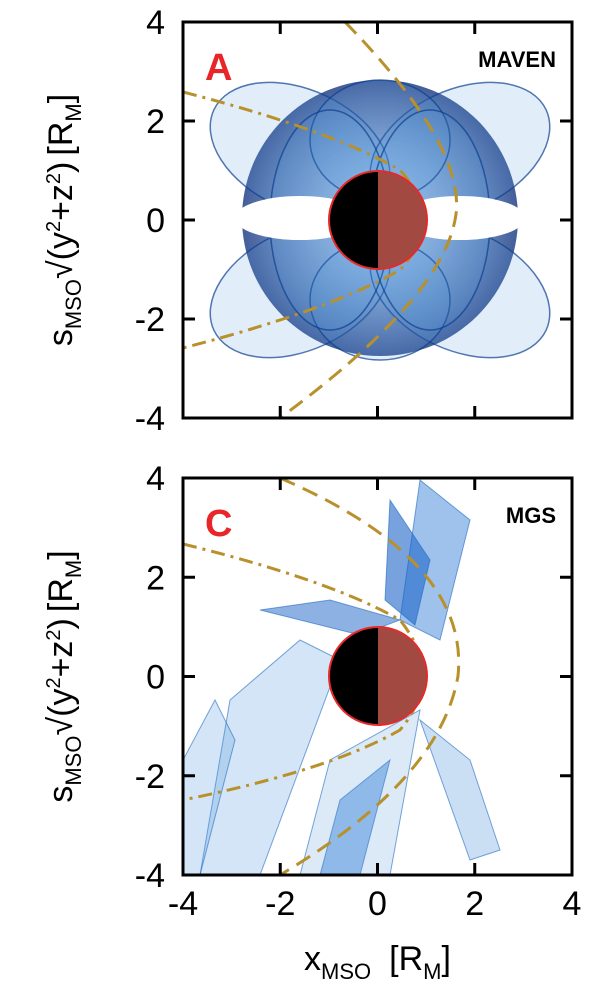 The image size is (589, 995). I want to click on x-tick-label: 2, so click(474, 904).